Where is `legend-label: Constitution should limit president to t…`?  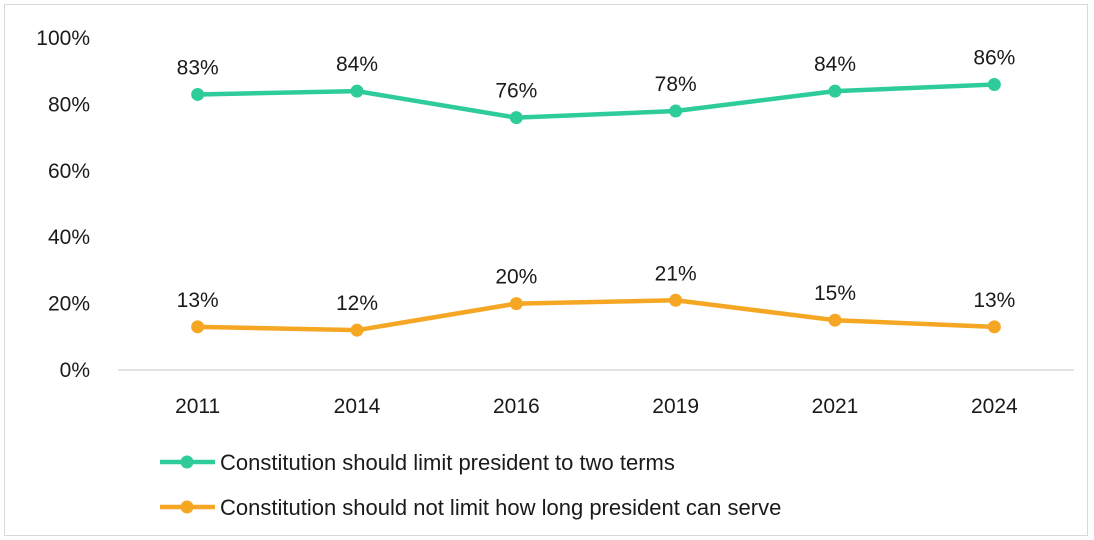
legend-label: Constitution should limit president to t… is located at coordinates (447, 462).